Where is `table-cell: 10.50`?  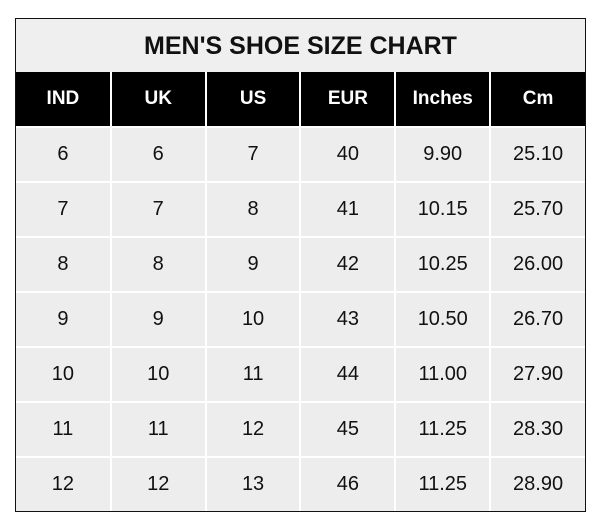 table-cell: 10.50 is located at coordinates (442, 319).